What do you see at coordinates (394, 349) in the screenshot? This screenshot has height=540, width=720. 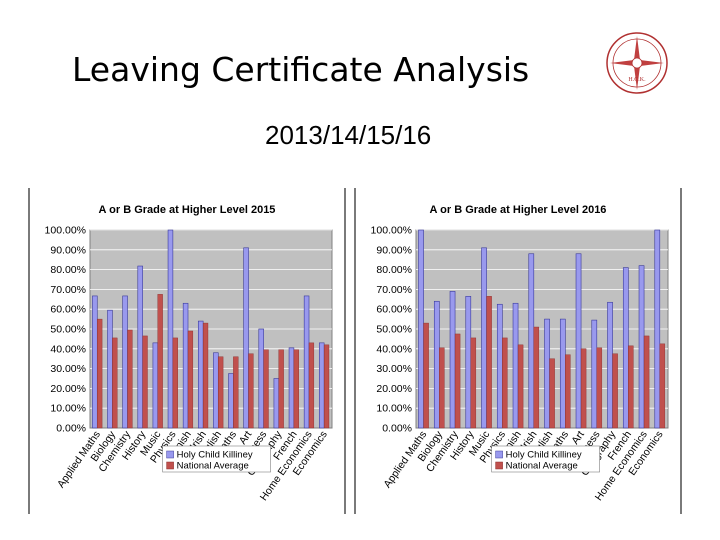 I see `y-tick-label-2016: 40.00%` at bounding box center [394, 349].